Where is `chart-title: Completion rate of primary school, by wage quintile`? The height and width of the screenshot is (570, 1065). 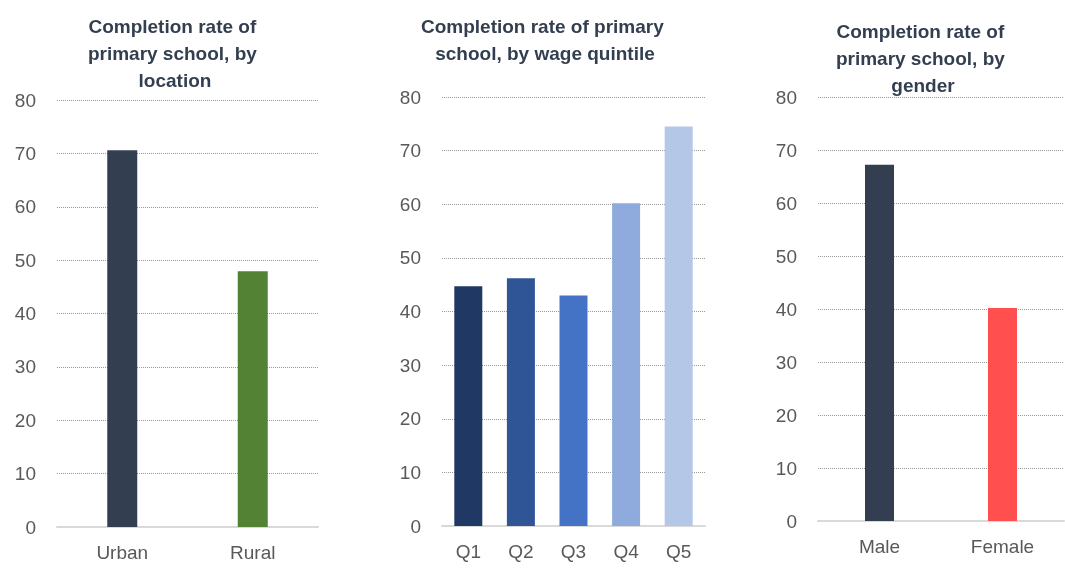
chart-title: Completion rate of primary school, by wage quintile is located at coordinates (545, 40).